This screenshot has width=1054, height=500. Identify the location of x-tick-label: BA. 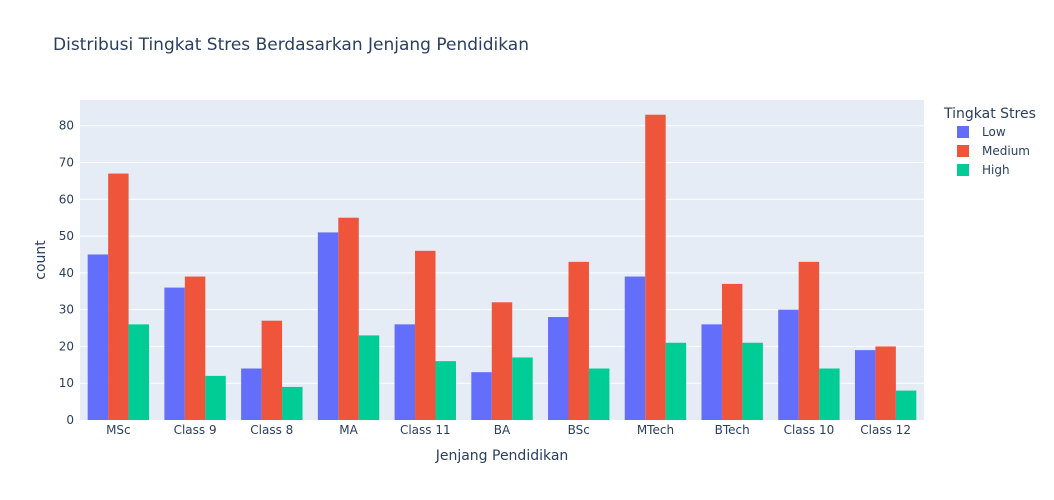
(502, 430).